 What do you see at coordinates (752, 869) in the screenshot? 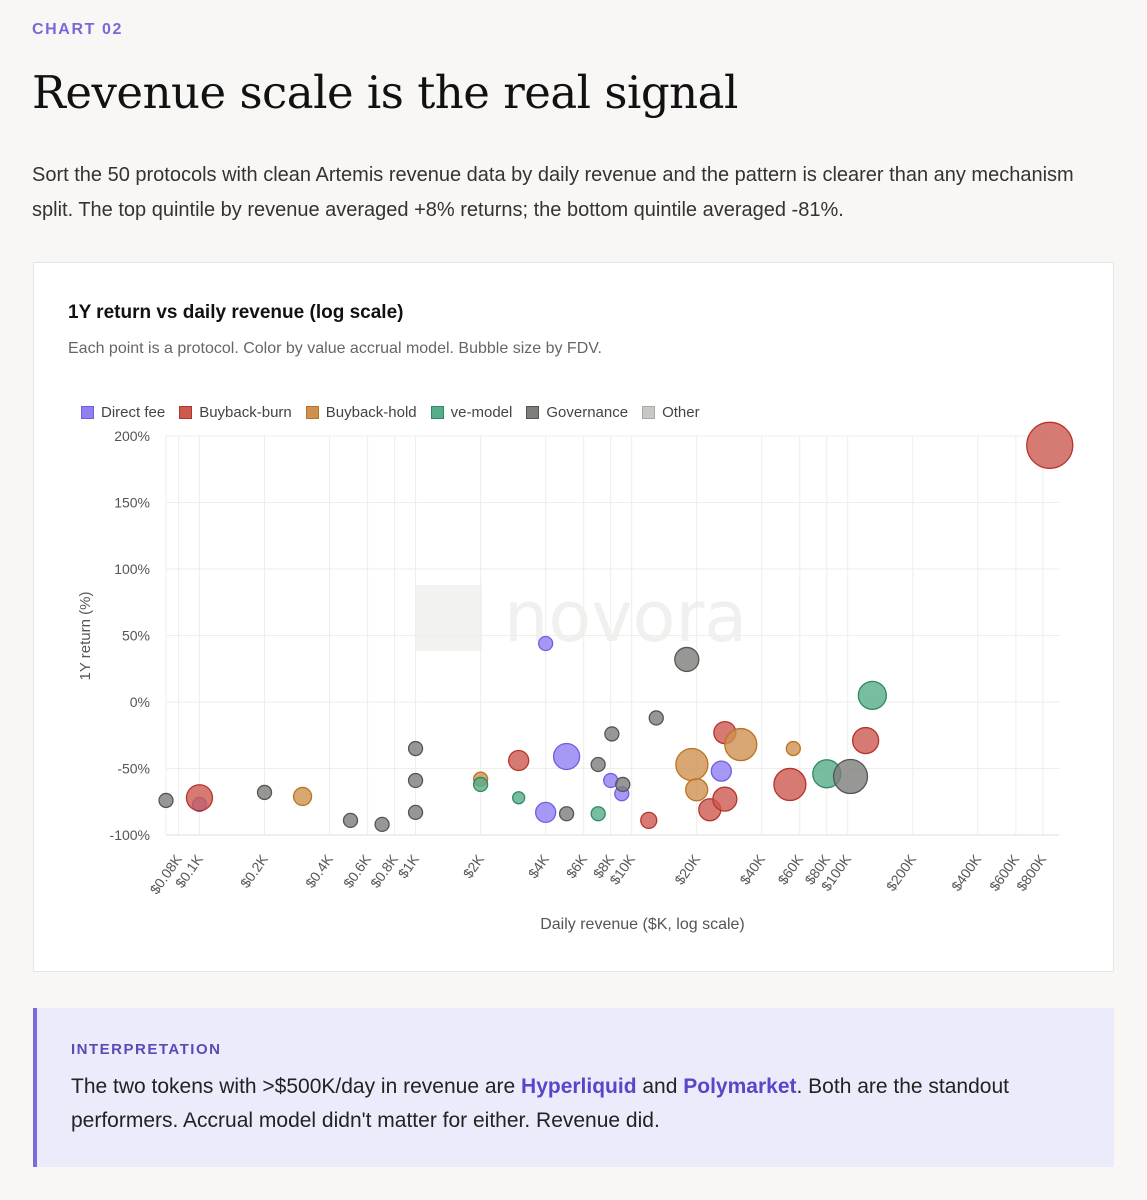
I see `x-tick-label: $40K` at bounding box center [752, 869].